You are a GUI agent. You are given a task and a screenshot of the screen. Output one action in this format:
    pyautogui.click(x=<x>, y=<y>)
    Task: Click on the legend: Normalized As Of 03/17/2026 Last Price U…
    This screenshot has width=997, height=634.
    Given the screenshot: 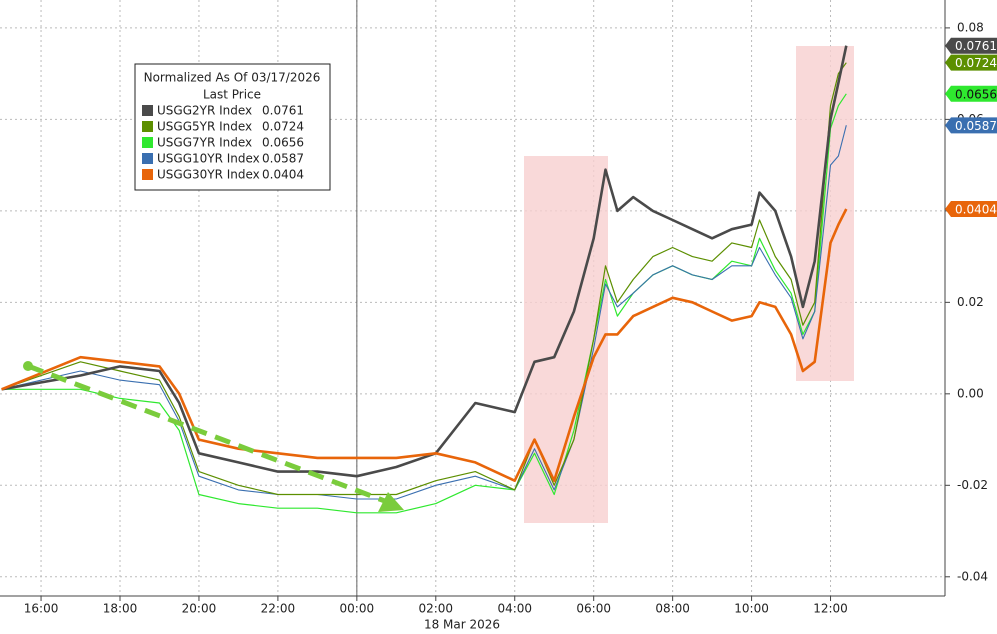 What is the action you would take?
    pyautogui.click(x=232, y=127)
    